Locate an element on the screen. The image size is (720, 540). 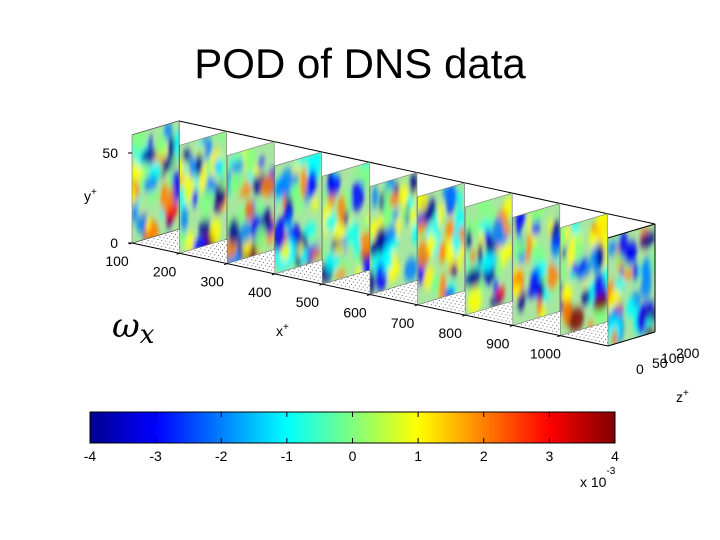
x-tick-label: 700 is located at coordinates (403, 323).